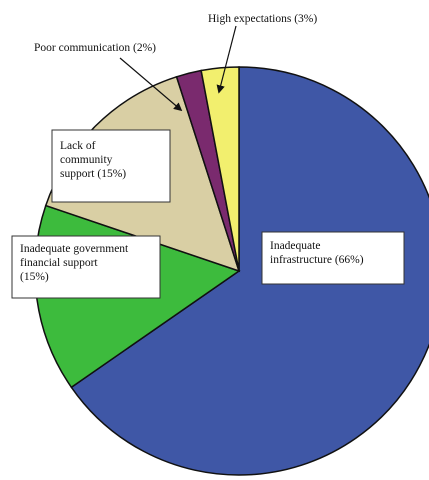  I want to click on slice-label-text-1: Inadequate infrastructure (66%), so click(317, 253).